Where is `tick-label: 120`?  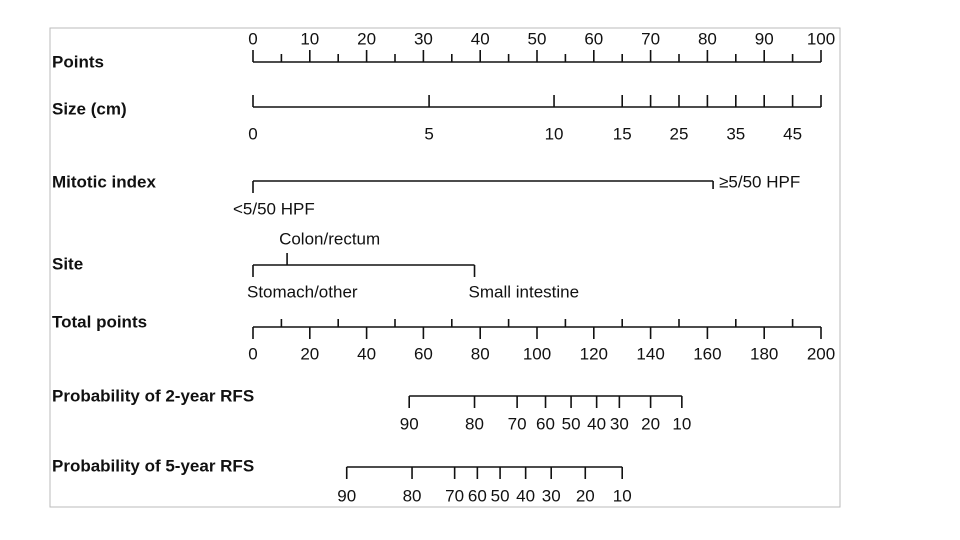
tick-label: 120 is located at coordinates (594, 353).